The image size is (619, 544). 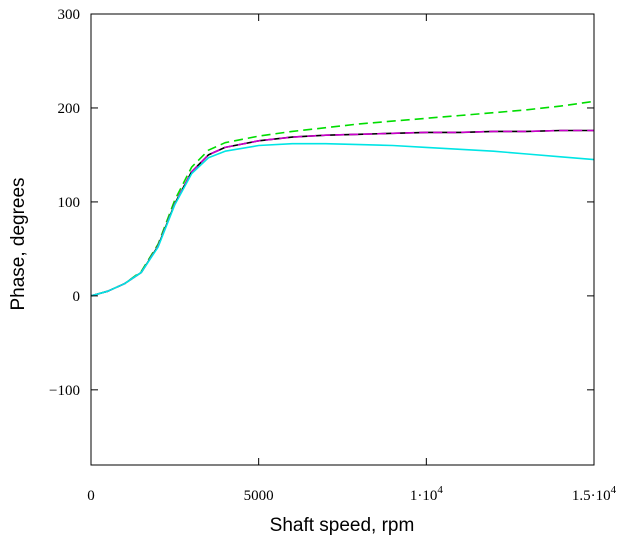 What do you see at coordinates (424, 496) in the screenshot?
I see `x-tick-label-text: 1·10` at bounding box center [424, 496].